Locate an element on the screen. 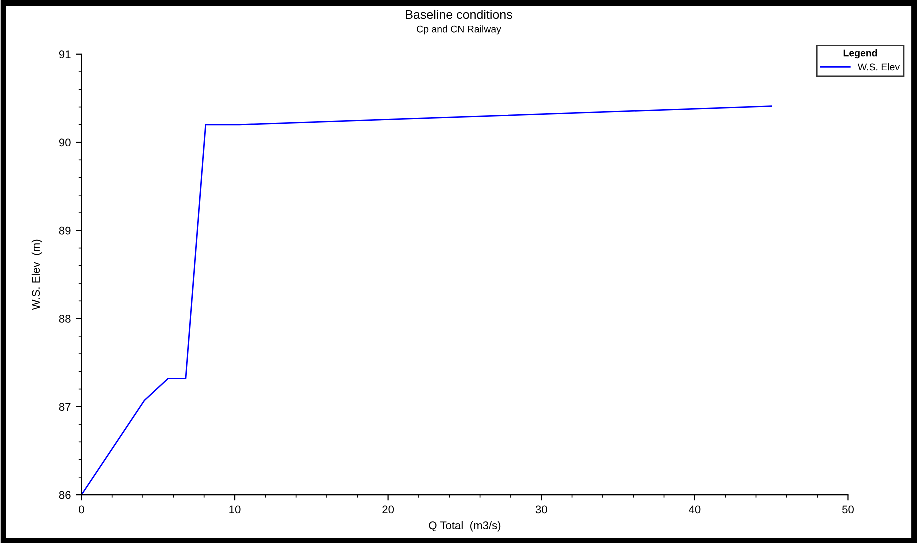 Image resolution: width=918 pixels, height=544 pixels. x-axis-title: Q Total (m3/s) is located at coordinates (465, 526).